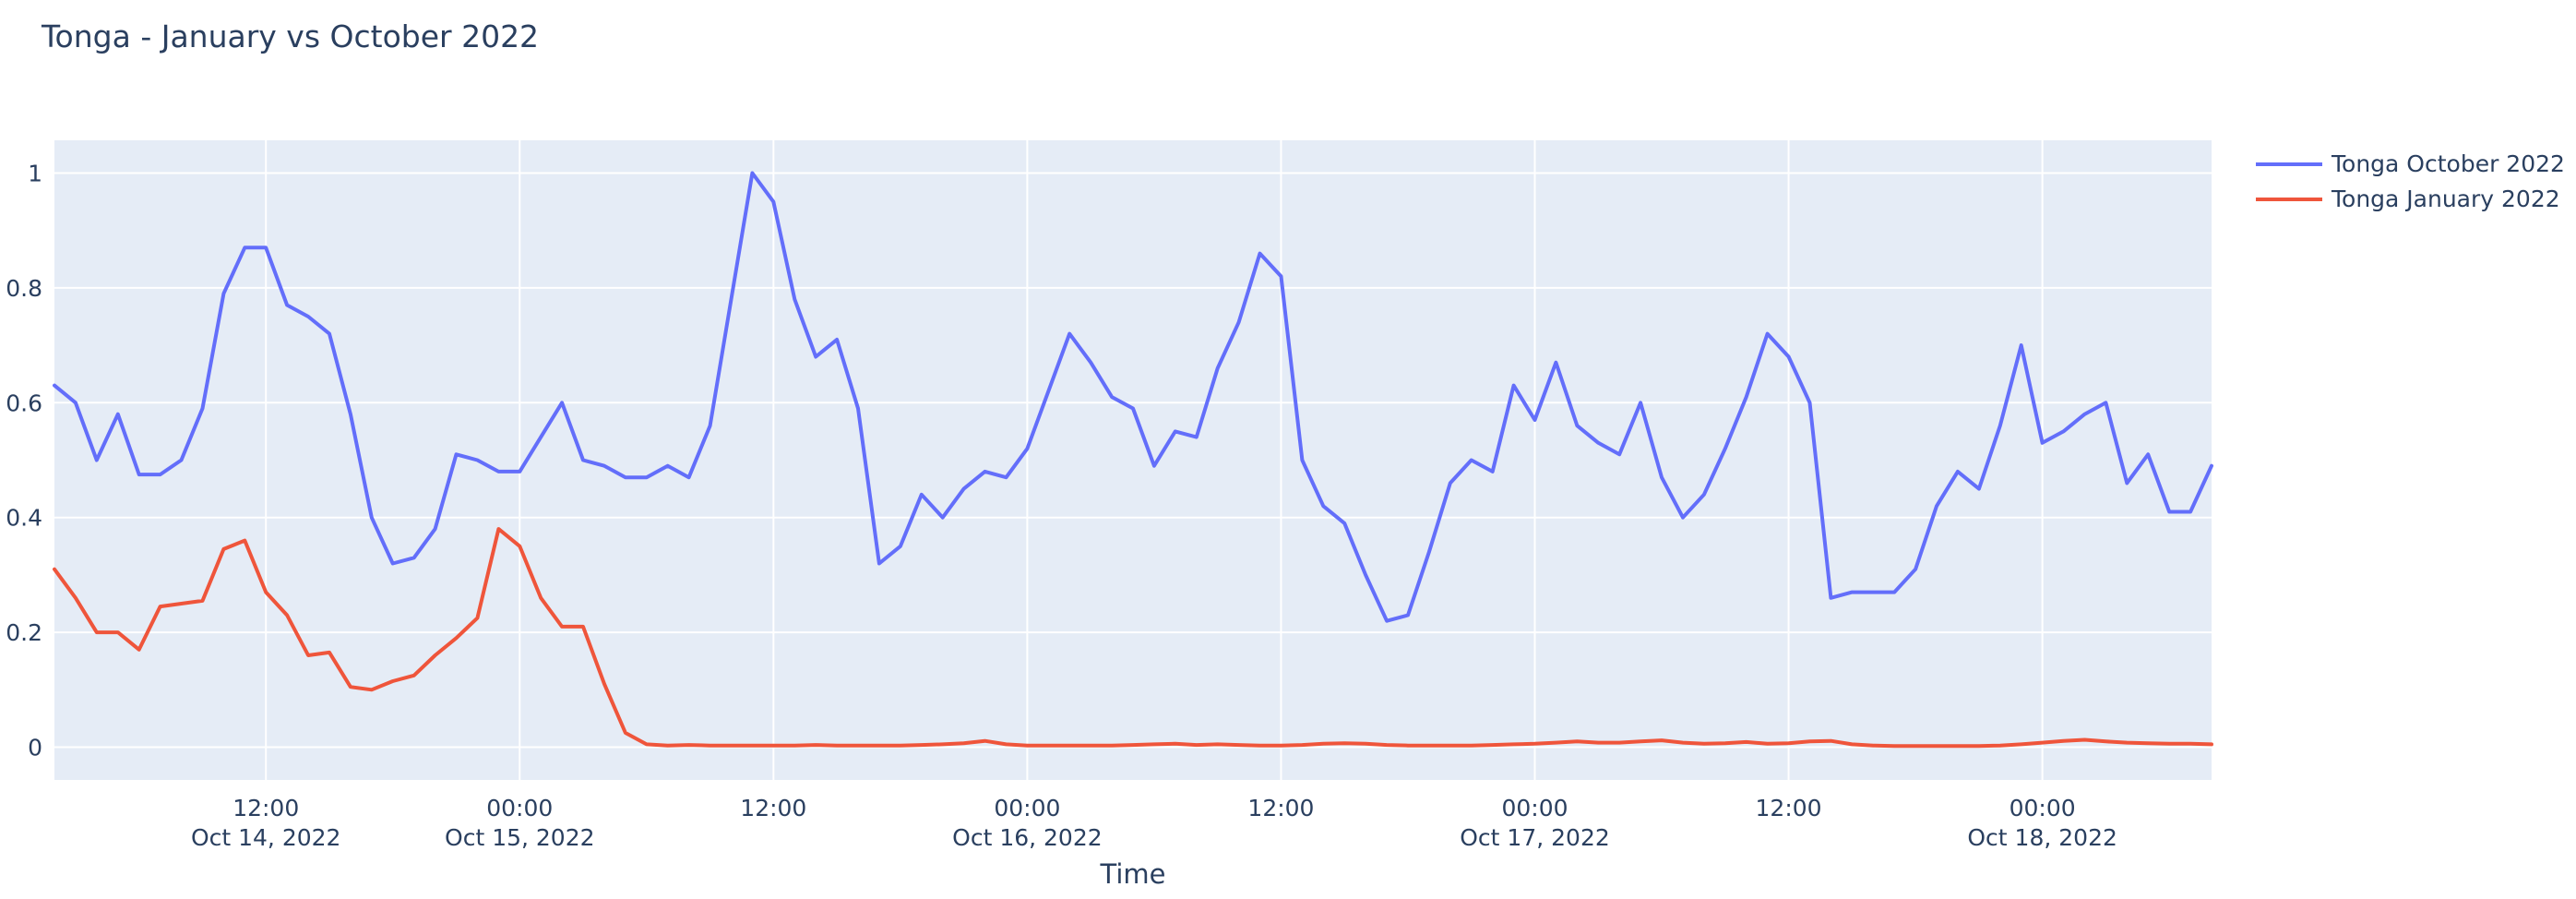 Image resolution: width=2576 pixels, height=899 pixels. What do you see at coordinates (1133, 874) in the screenshot?
I see `x-axis-title: Time` at bounding box center [1133, 874].